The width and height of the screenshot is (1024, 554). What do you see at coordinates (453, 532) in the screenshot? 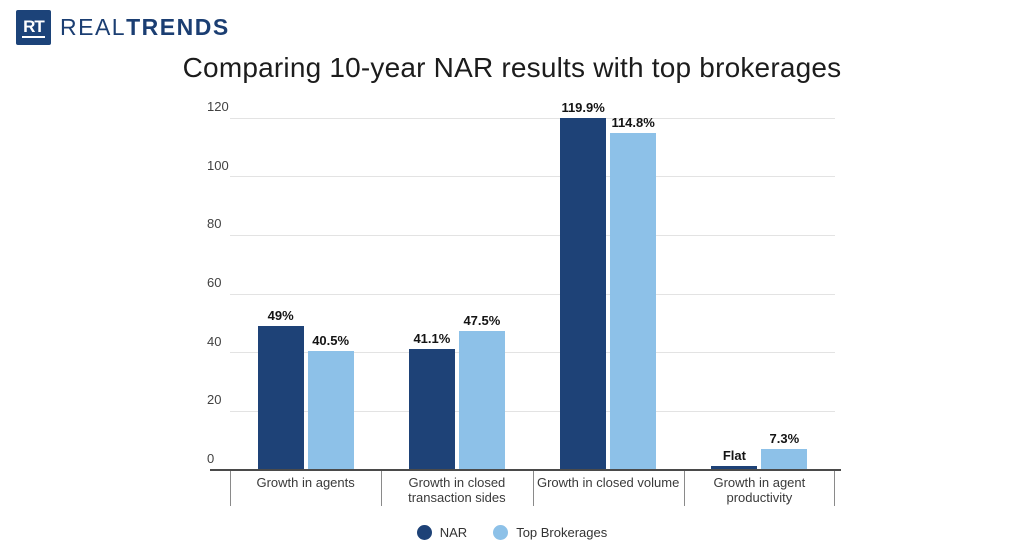
I see `legend-label: NAR` at bounding box center [453, 532].